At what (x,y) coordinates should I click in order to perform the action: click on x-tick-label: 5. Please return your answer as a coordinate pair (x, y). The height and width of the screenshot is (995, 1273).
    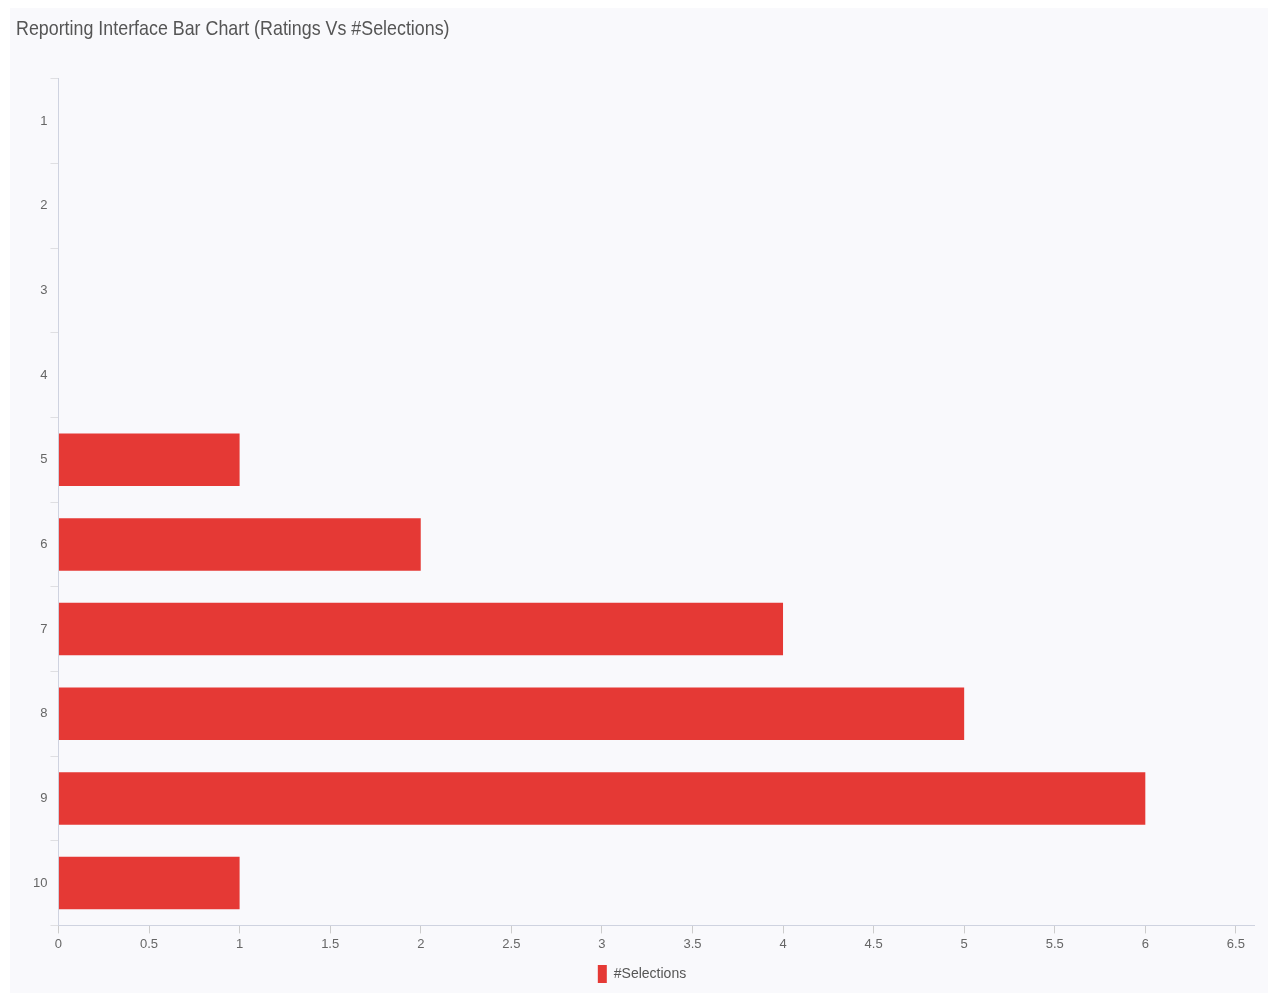
    Looking at the image, I should click on (964, 943).